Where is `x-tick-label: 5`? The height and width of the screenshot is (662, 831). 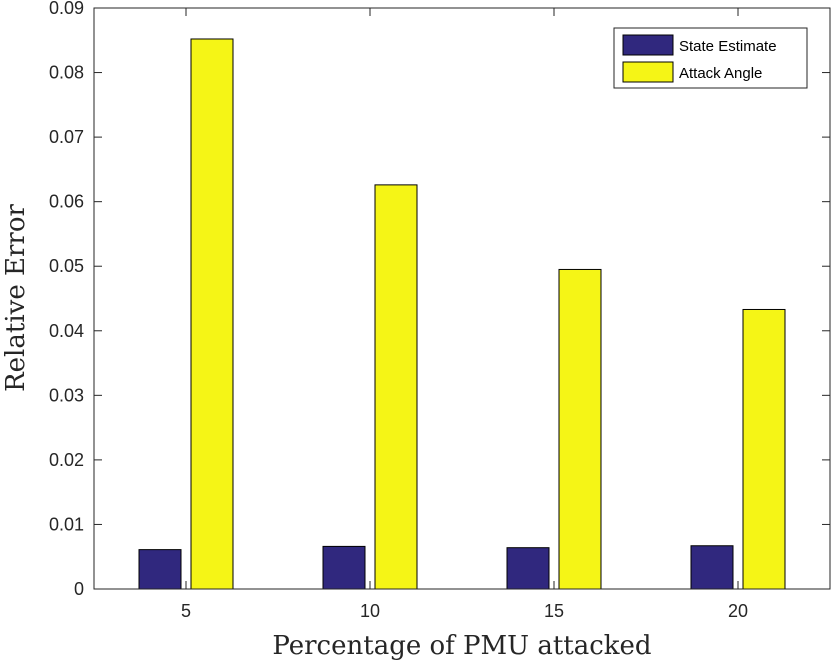
x-tick-label: 5 is located at coordinates (186, 611).